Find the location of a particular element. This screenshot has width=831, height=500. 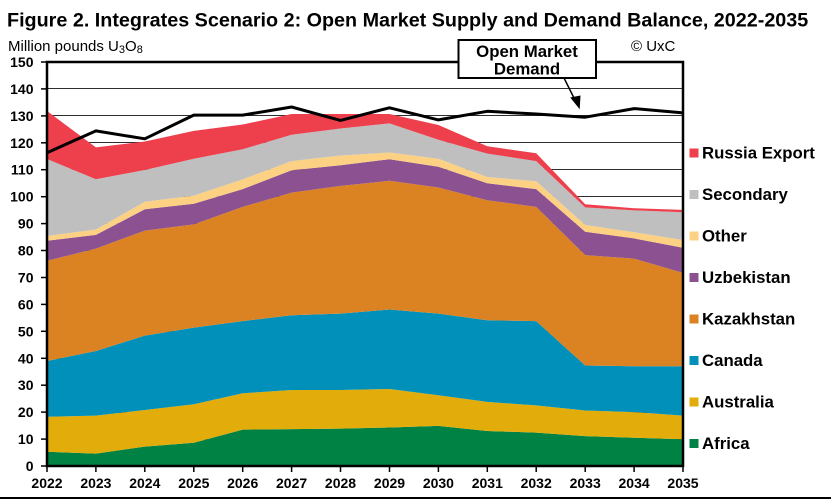

svg-text: 120 is located at coordinates (22, 143).